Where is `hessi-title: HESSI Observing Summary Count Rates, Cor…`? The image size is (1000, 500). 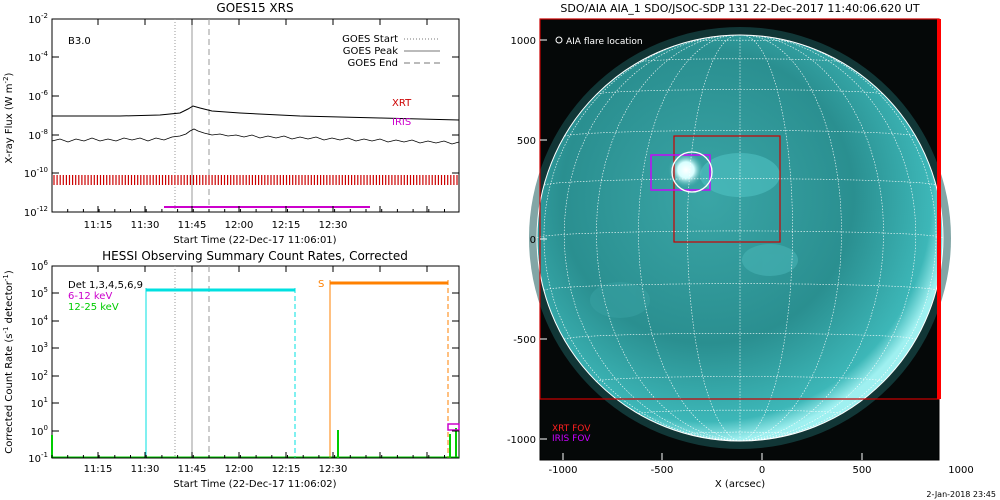
hessi-title: HESSI Observing Summary Count Rates, Cor… is located at coordinates (255, 256).